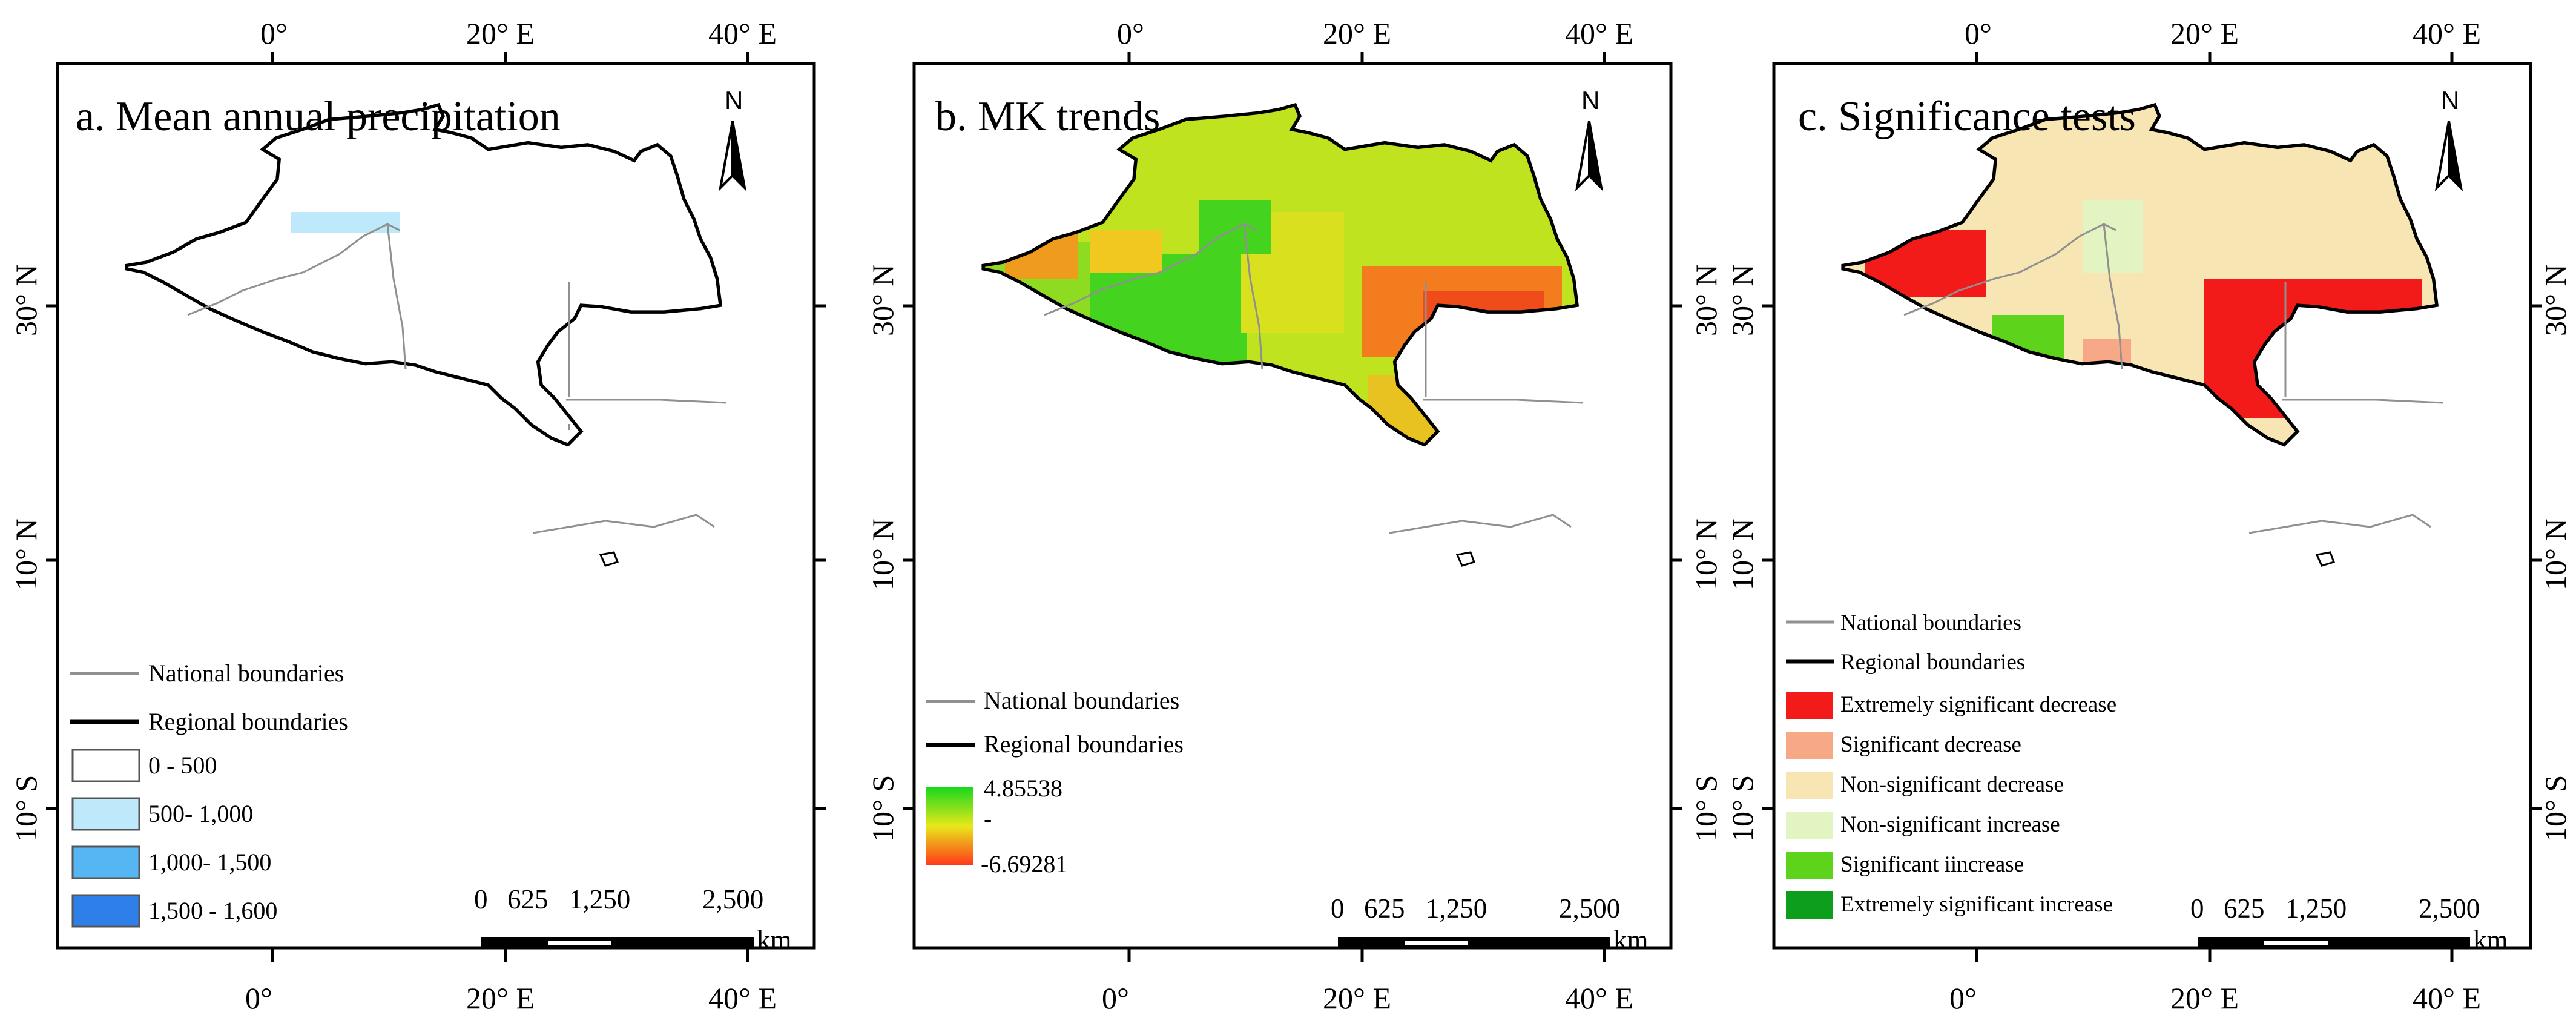 This screenshot has width=2576, height=1032. What do you see at coordinates (182, 765) in the screenshot?
I see `legend-class-label-1: 0 - 500` at bounding box center [182, 765].